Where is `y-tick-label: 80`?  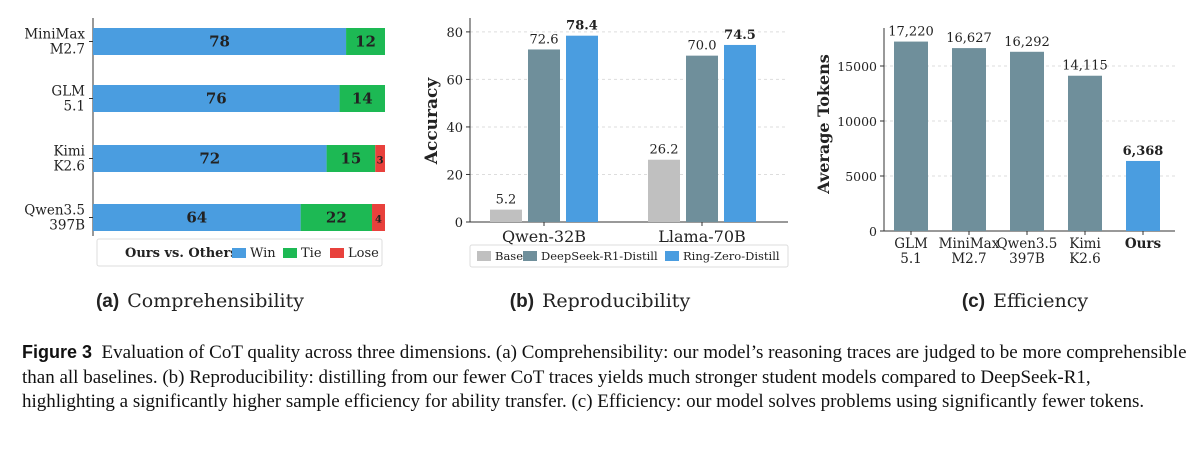
y-tick-label: 80 is located at coordinates (454, 33).